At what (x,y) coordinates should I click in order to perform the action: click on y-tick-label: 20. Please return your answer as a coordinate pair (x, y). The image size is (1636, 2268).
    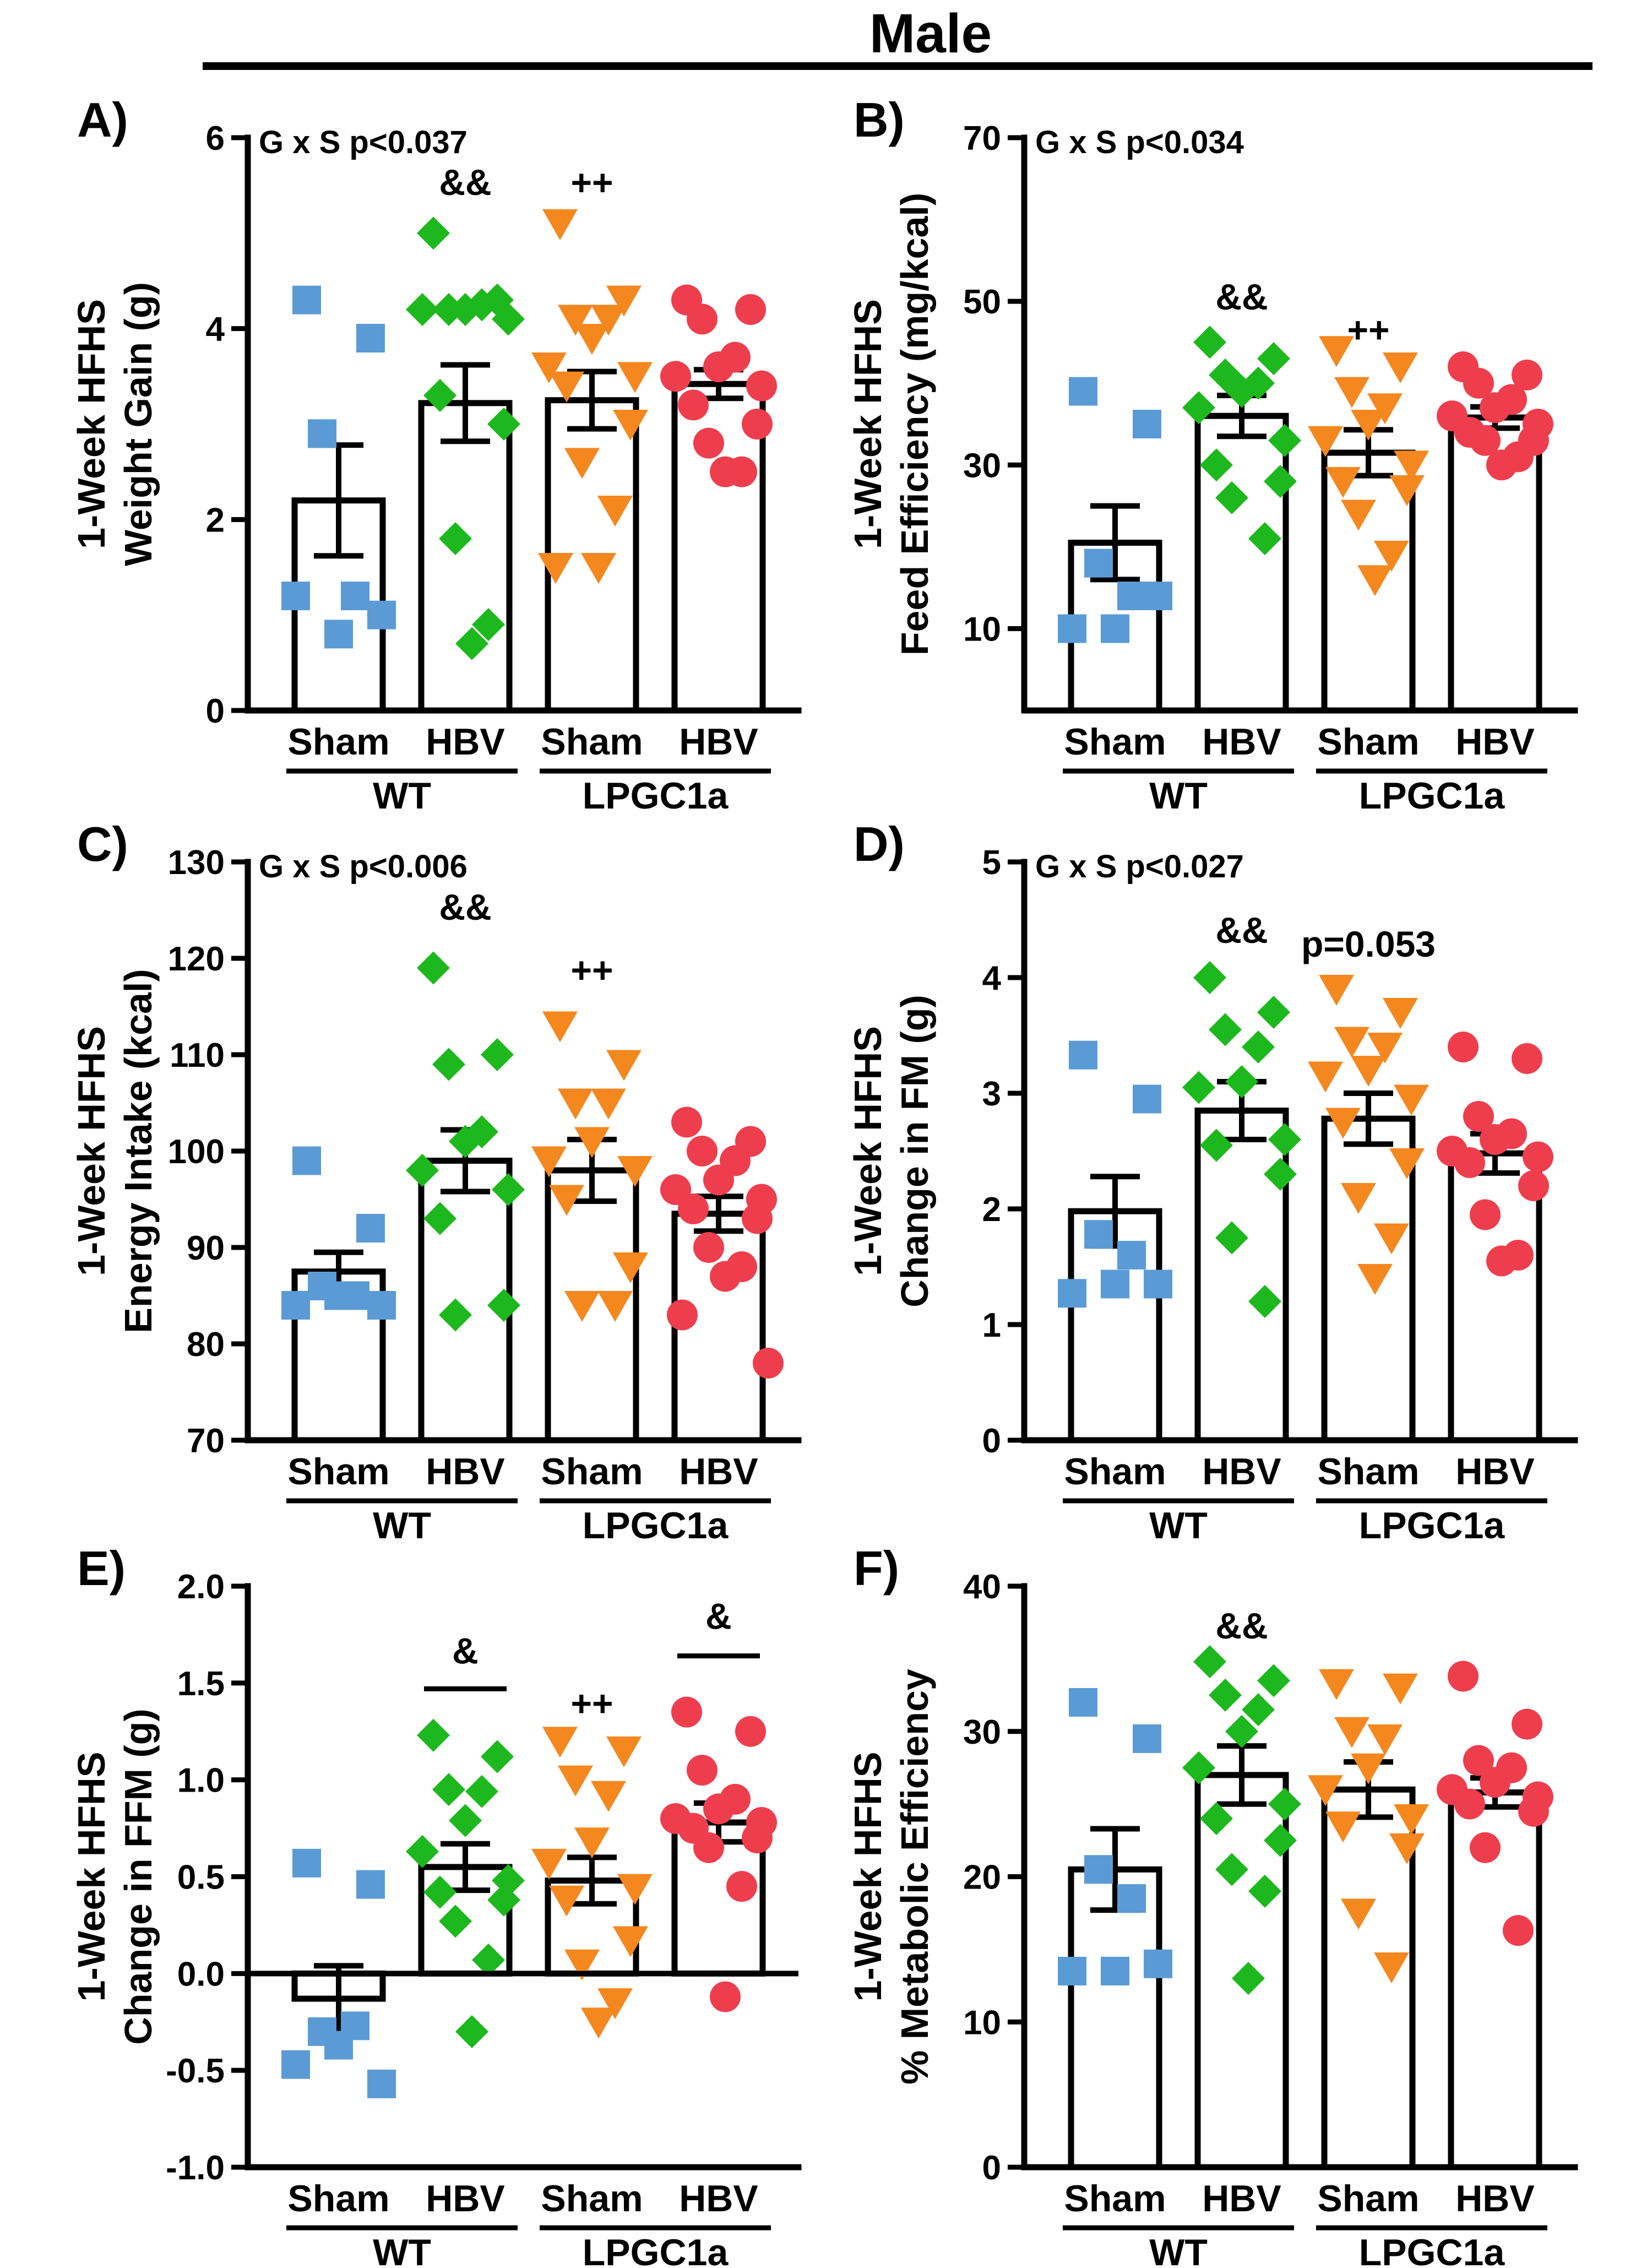
    Looking at the image, I should click on (982, 1878).